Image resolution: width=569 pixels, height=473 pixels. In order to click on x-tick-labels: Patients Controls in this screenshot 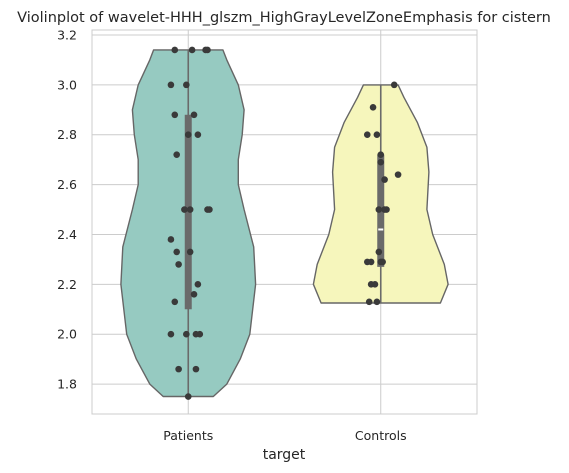, I will do `click(284, 435)`.